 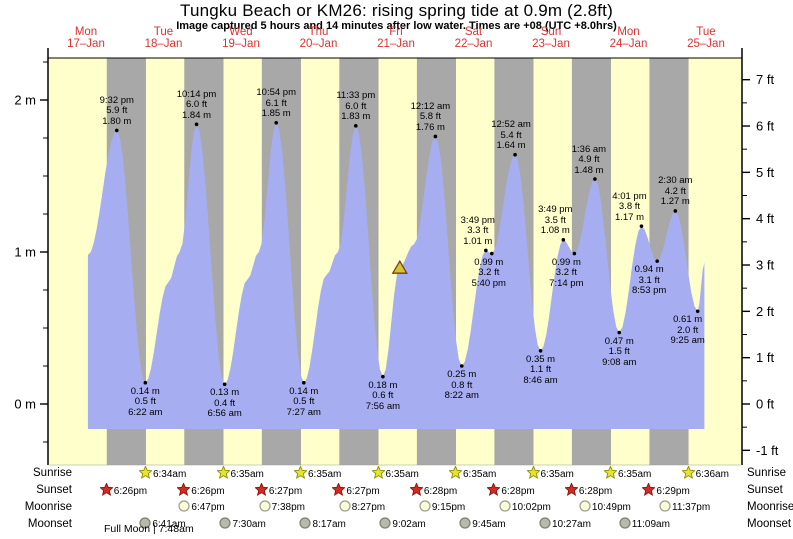 I want to click on right-tick-label: -1 ft, so click(x=767, y=450).